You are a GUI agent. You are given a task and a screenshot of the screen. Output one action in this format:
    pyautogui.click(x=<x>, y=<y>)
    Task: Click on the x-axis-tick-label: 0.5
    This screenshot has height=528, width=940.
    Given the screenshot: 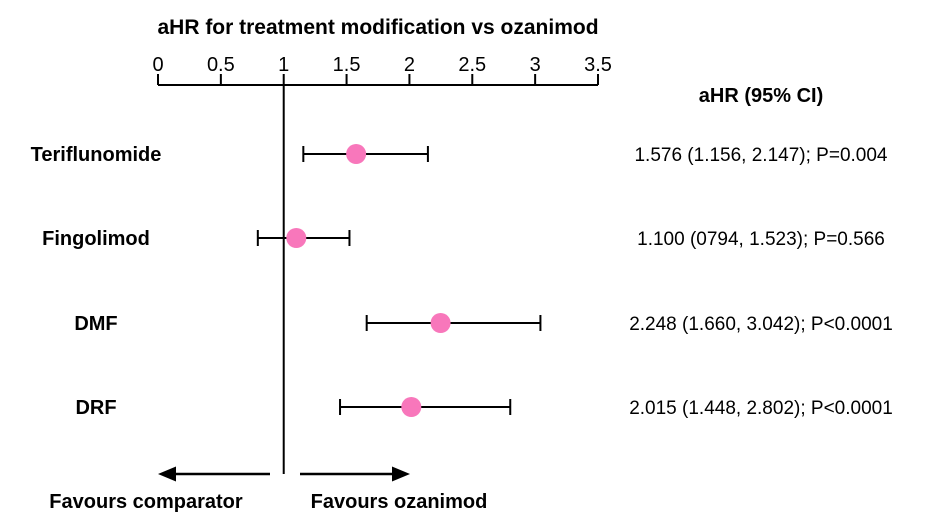 What is the action you would take?
    pyautogui.click(x=221, y=65)
    